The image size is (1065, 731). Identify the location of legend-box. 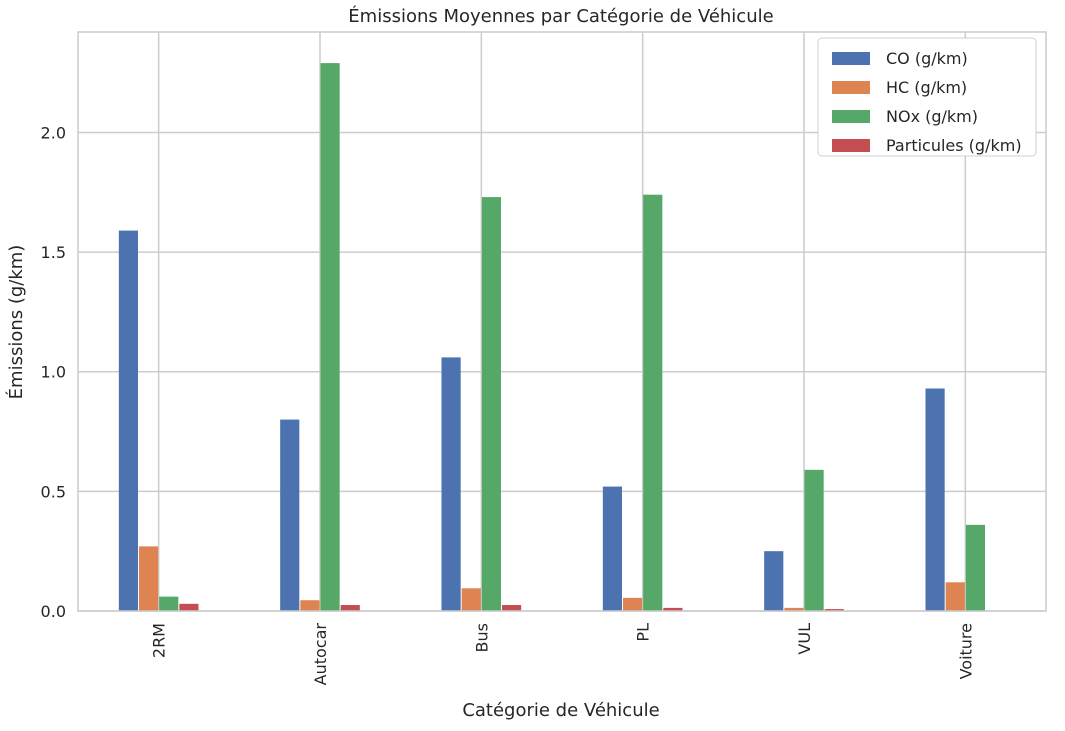
(927, 97).